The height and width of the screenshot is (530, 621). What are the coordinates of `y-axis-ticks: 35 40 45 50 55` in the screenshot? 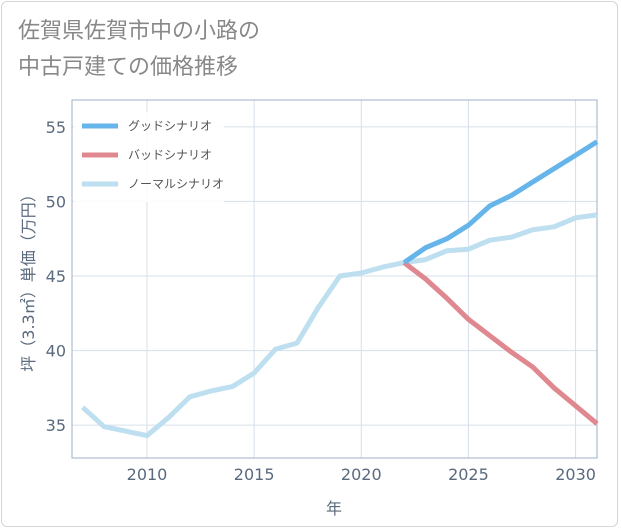 It's located at (56, 276).